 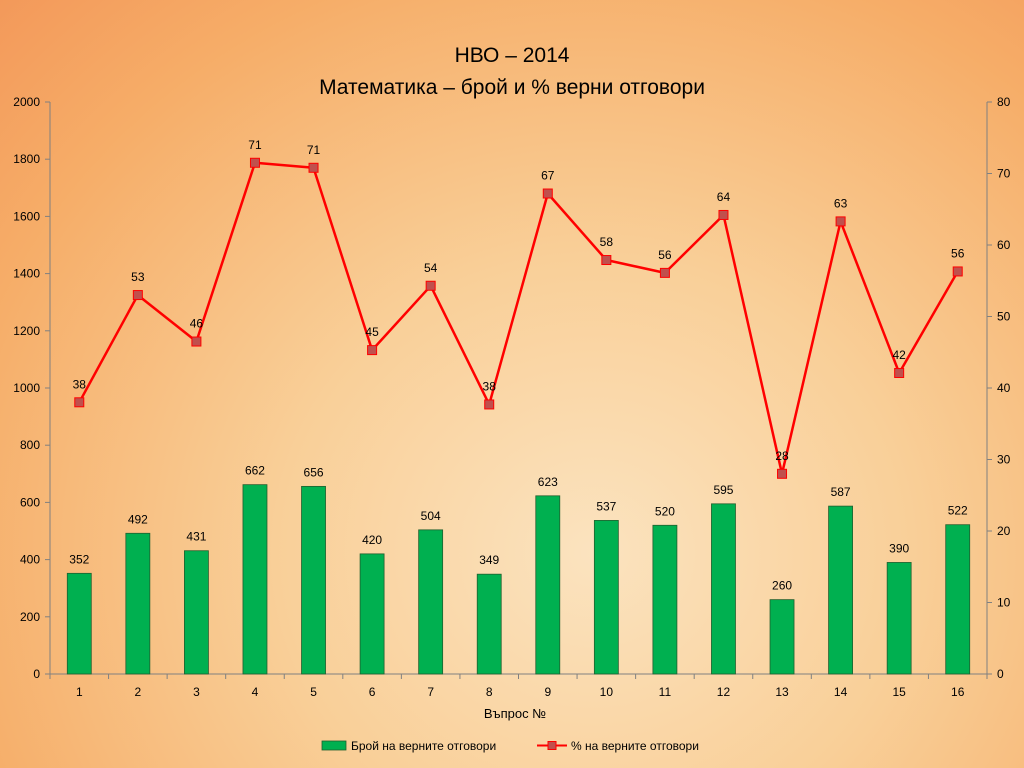 What do you see at coordinates (958, 692) in the screenshot?
I see `x-tick-label: 16` at bounding box center [958, 692].